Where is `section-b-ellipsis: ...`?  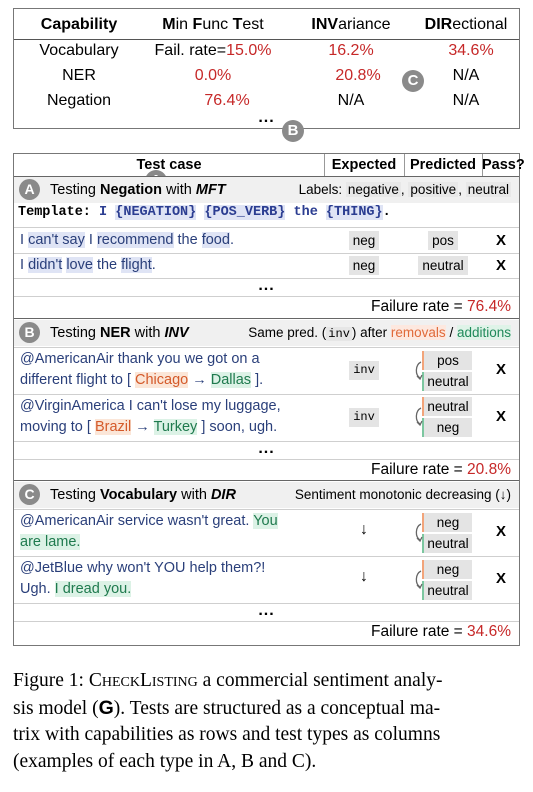
section-b-ellipsis: ... is located at coordinates (266, 448).